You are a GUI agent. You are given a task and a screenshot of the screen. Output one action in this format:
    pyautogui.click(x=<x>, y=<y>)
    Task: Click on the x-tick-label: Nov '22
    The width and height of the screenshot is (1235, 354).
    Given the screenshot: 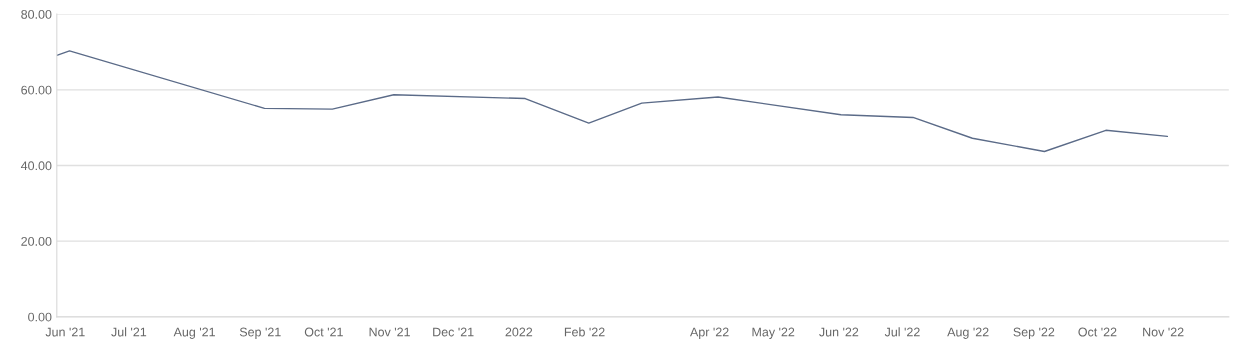 What is the action you would take?
    pyautogui.click(x=1163, y=332)
    